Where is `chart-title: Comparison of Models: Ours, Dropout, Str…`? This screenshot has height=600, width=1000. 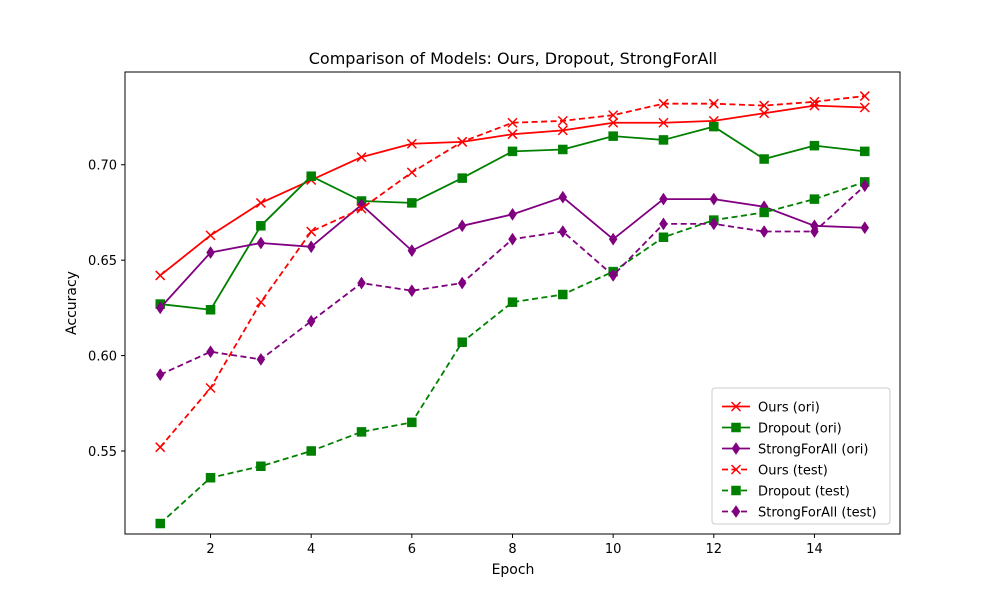
chart-title: Comparison of Models: Ours, Dropout, Str… is located at coordinates (513, 58).